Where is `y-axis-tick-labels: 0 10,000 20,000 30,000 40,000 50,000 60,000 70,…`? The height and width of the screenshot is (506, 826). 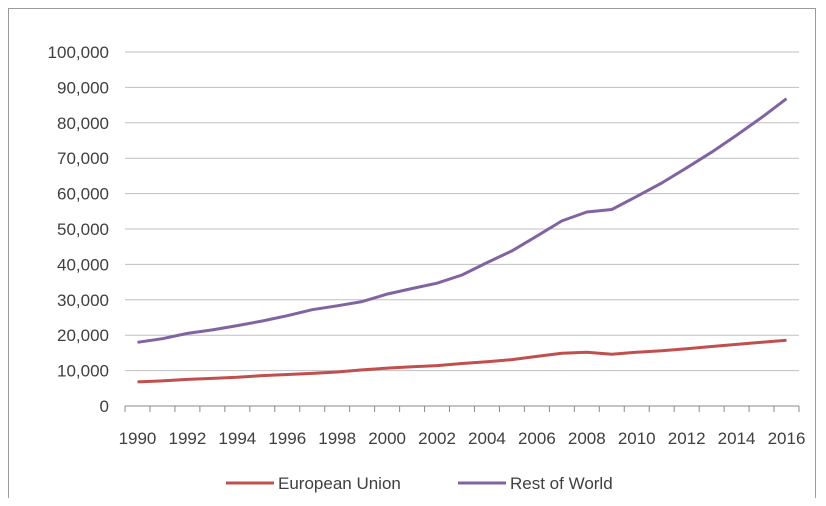 y-axis-tick-labels: 0 10,000 20,000 30,000 40,000 50,000 60,000 70,… is located at coordinates (78, 229).